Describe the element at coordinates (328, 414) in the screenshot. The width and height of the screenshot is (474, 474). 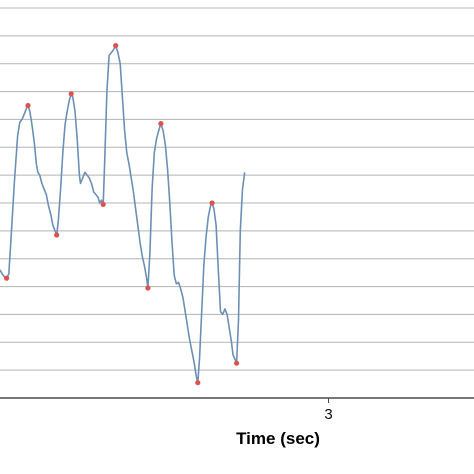
I see `x-tick-label: 3` at that location.